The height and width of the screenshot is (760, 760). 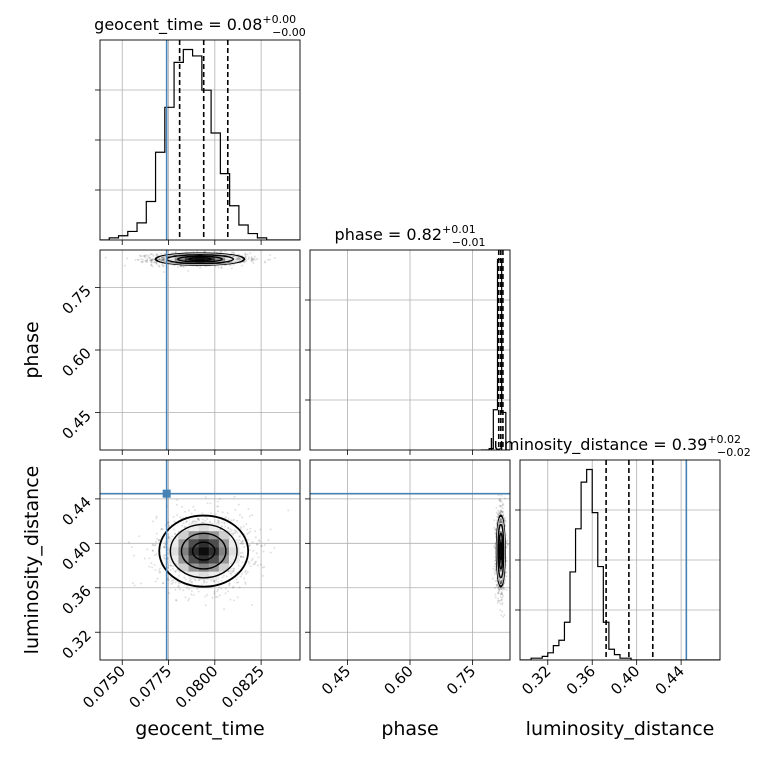 What do you see at coordinates (469, 242) in the screenshot?
I see `title-minus: −0.01` at bounding box center [469, 242].